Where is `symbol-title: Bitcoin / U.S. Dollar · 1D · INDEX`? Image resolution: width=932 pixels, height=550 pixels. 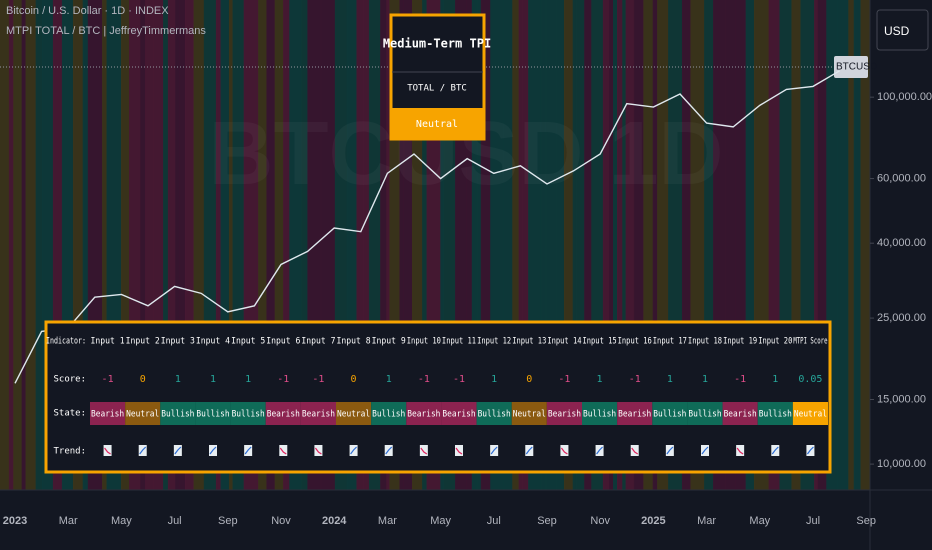
symbol-title: Bitcoin / U.S. Dollar · 1D · INDEX is located at coordinates (87, 11).